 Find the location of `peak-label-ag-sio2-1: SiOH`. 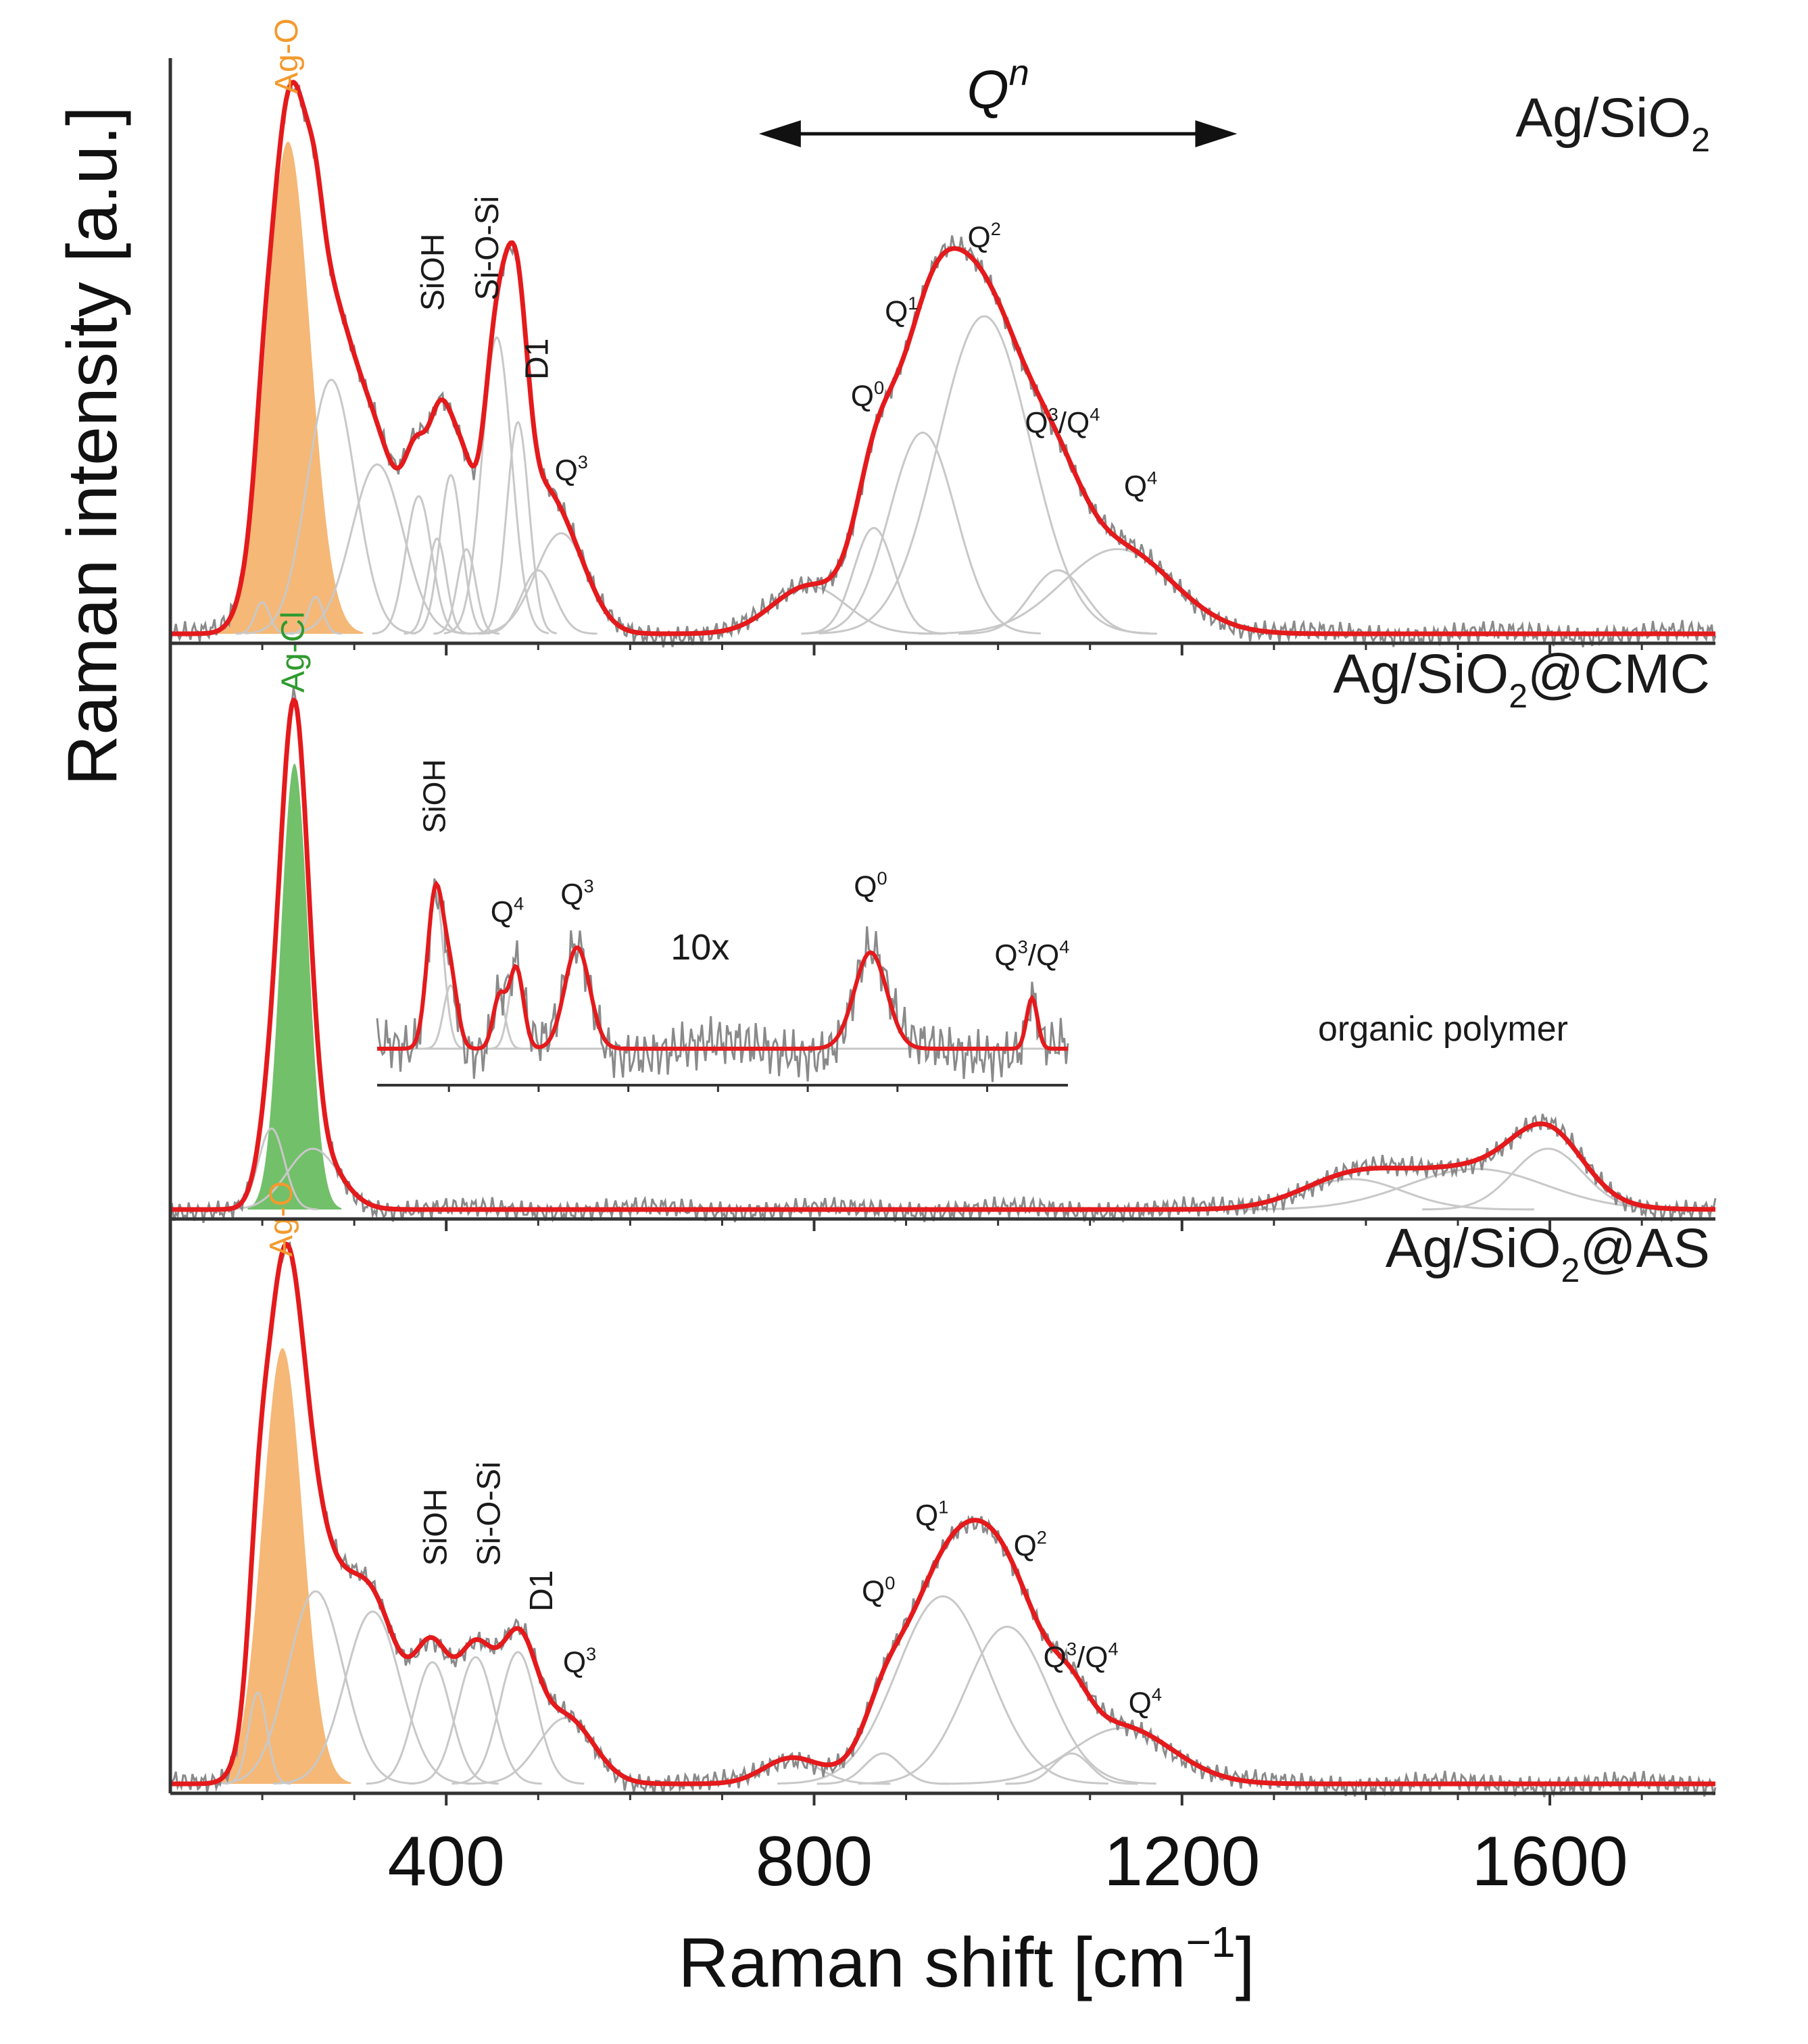

peak-label-ag-sio2-1: SiOH is located at coordinates (433, 272).